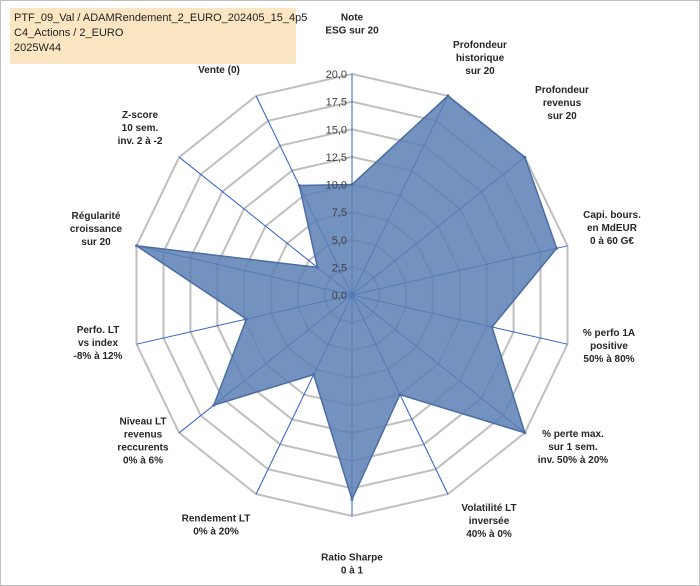 The width and height of the screenshot is (700, 586). I want to click on axis-label-line: 0% à 20%, so click(216, 532).